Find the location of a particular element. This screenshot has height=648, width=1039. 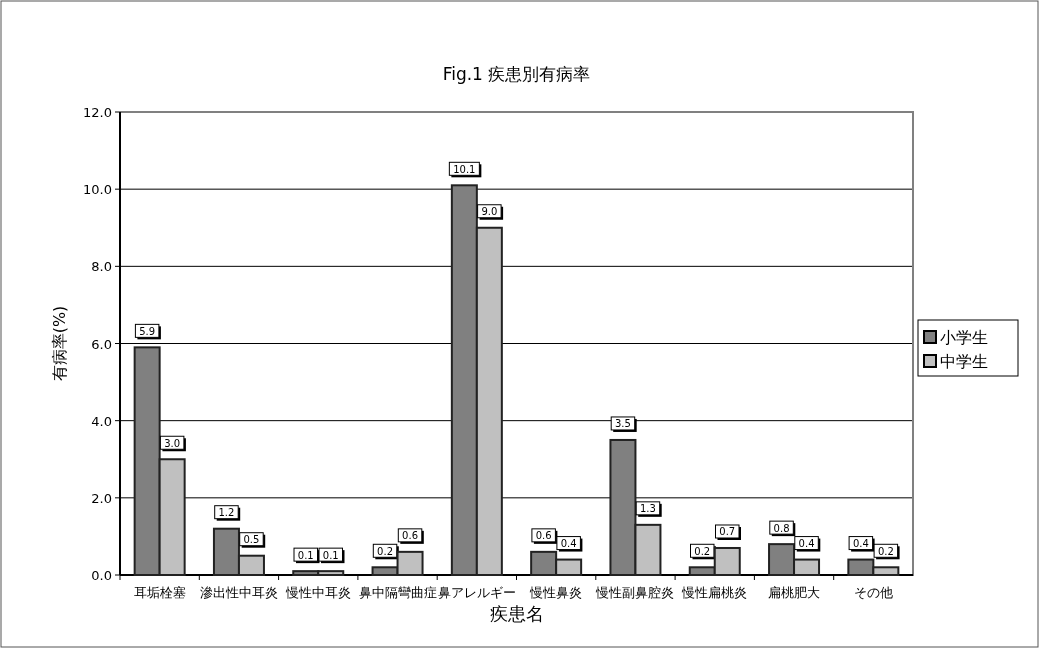

x-tick-label: 慢性鼻炎 is located at coordinates (556, 592).